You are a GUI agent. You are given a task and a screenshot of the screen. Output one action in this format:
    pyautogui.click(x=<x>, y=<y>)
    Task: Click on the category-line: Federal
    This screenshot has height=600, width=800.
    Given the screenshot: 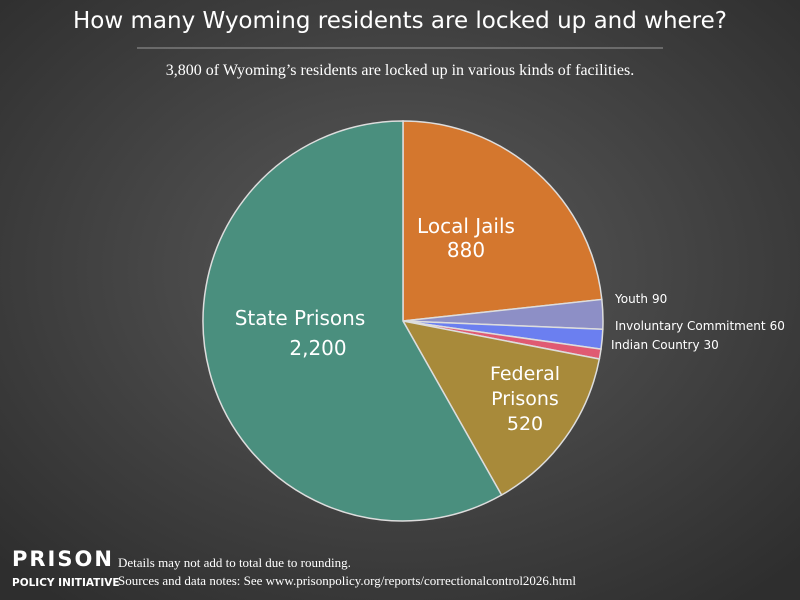 What is the action you would take?
    pyautogui.click(x=525, y=374)
    